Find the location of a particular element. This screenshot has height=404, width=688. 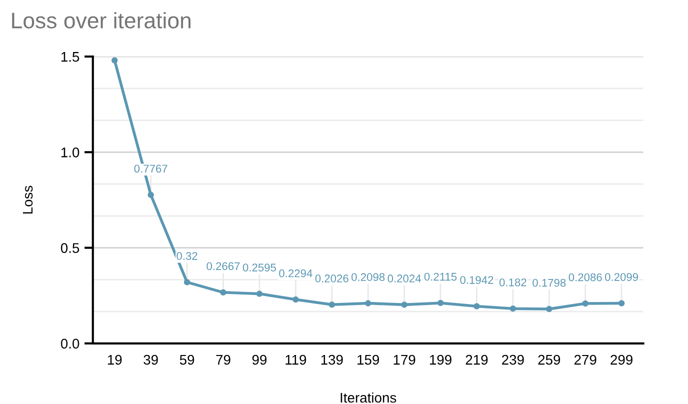

x-tick-label: 39 is located at coordinates (151, 359).